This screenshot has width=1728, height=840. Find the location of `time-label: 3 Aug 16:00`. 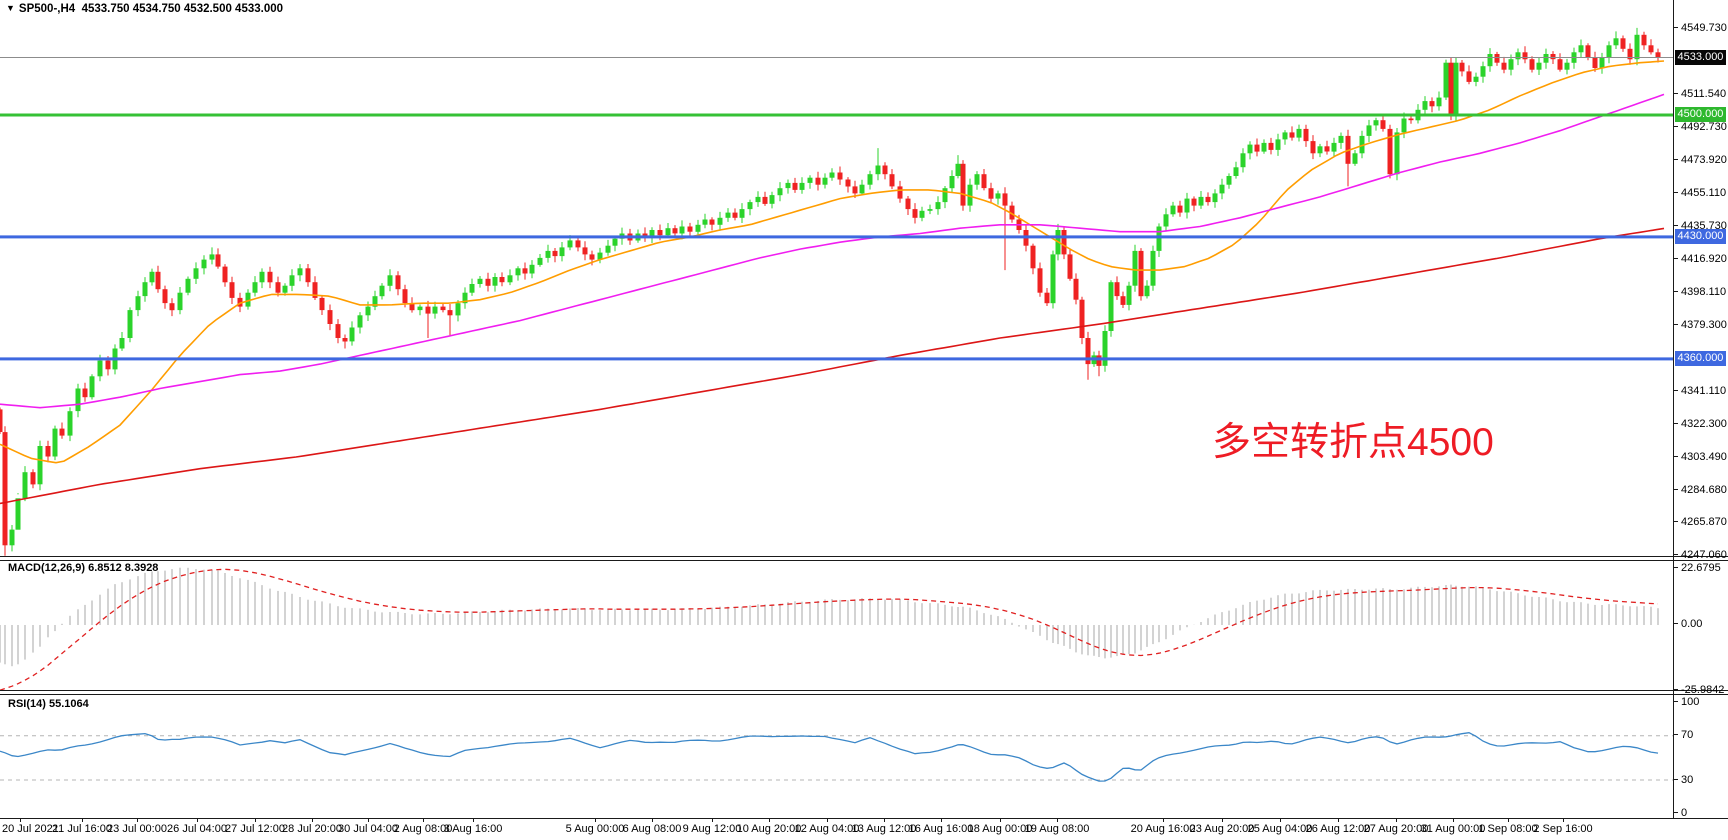

time-label: 3 Aug 16:00 is located at coordinates (473, 829).